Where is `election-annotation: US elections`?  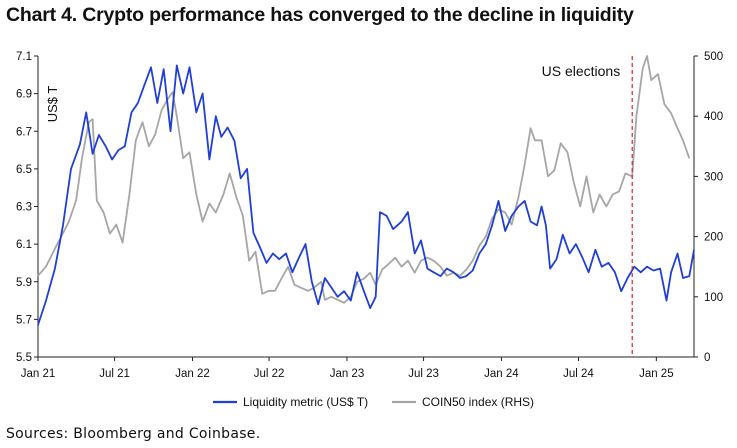
election-annotation: US elections is located at coordinates (581, 71).